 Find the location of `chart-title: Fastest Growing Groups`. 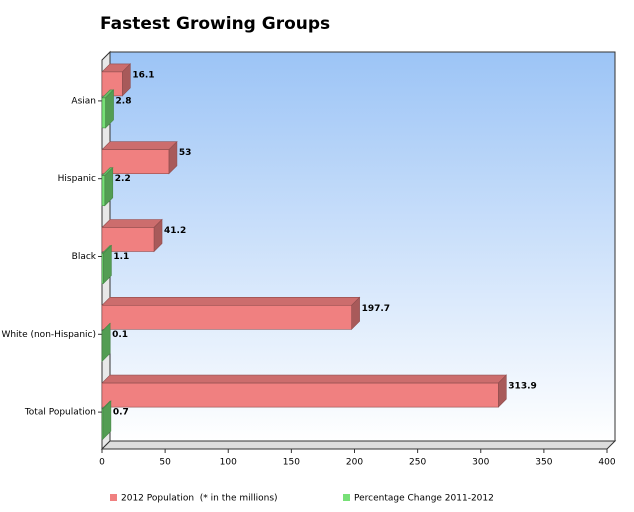

chart-title: Fastest Growing Groups is located at coordinates (215, 24).